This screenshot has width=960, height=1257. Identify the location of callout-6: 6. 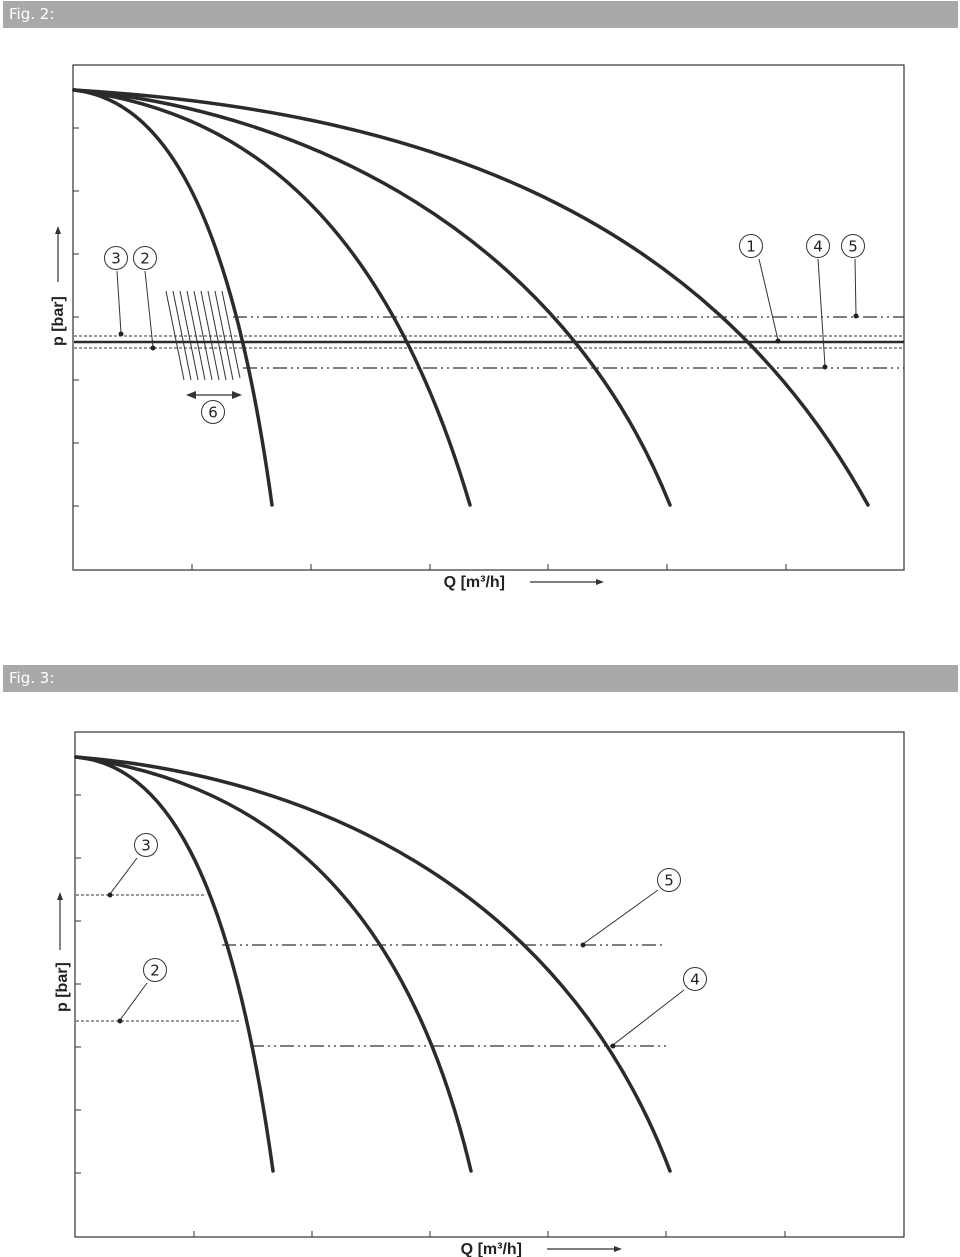
(213, 412).